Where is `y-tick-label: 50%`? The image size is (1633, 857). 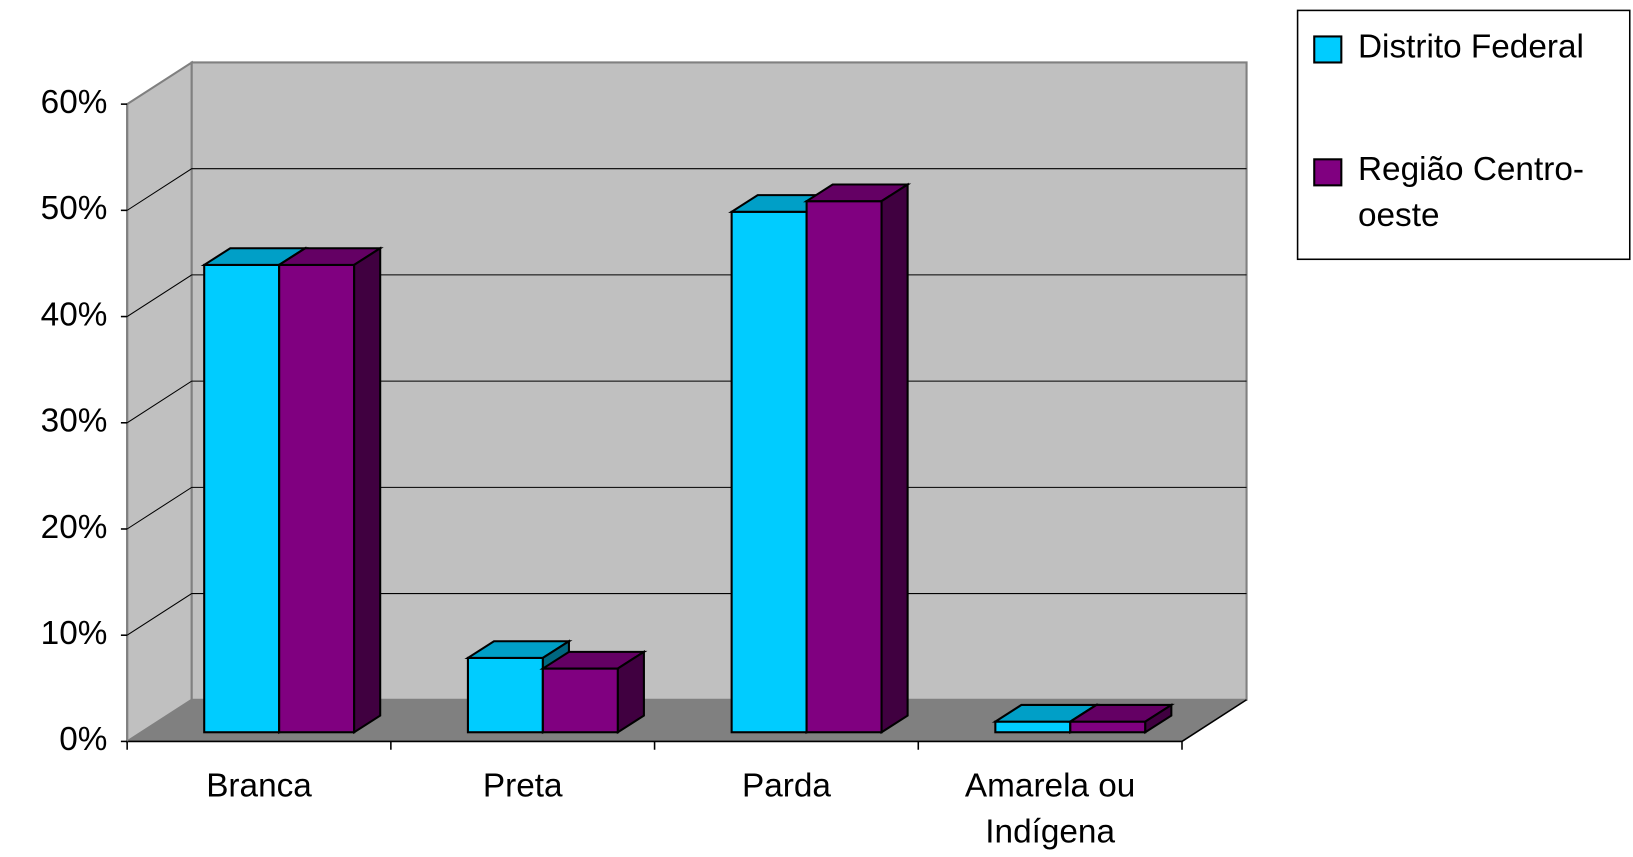 y-tick-label: 50% is located at coordinates (74, 208).